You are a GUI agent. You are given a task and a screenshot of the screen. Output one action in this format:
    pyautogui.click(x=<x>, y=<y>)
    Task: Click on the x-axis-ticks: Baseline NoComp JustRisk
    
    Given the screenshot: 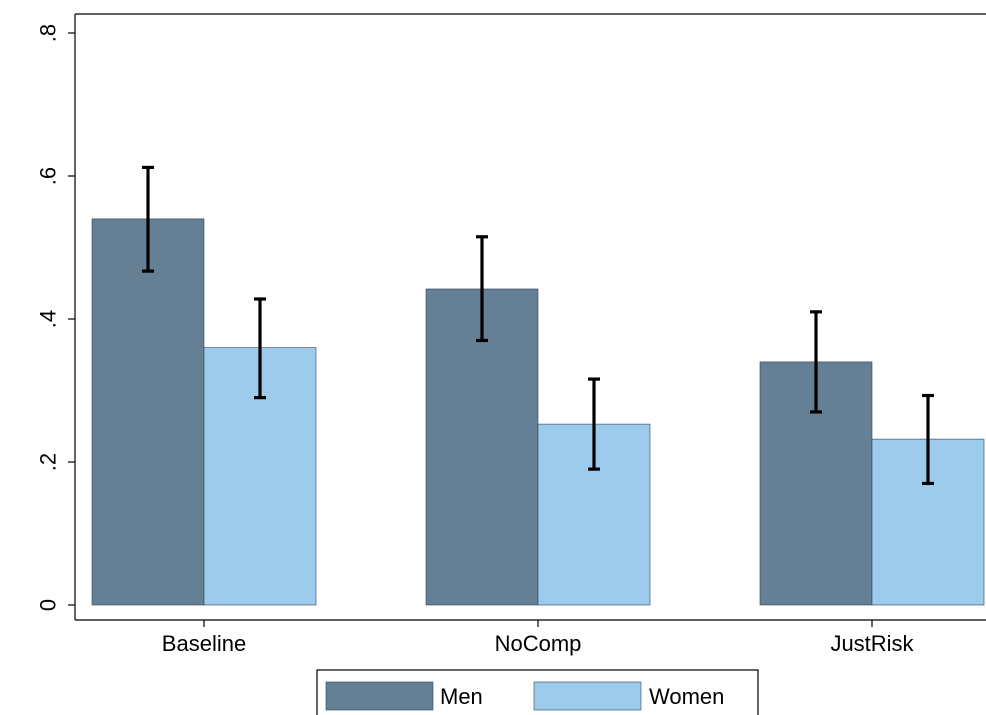 What is the action you would take?
    pyautogui.click(x=538, y=638)
    